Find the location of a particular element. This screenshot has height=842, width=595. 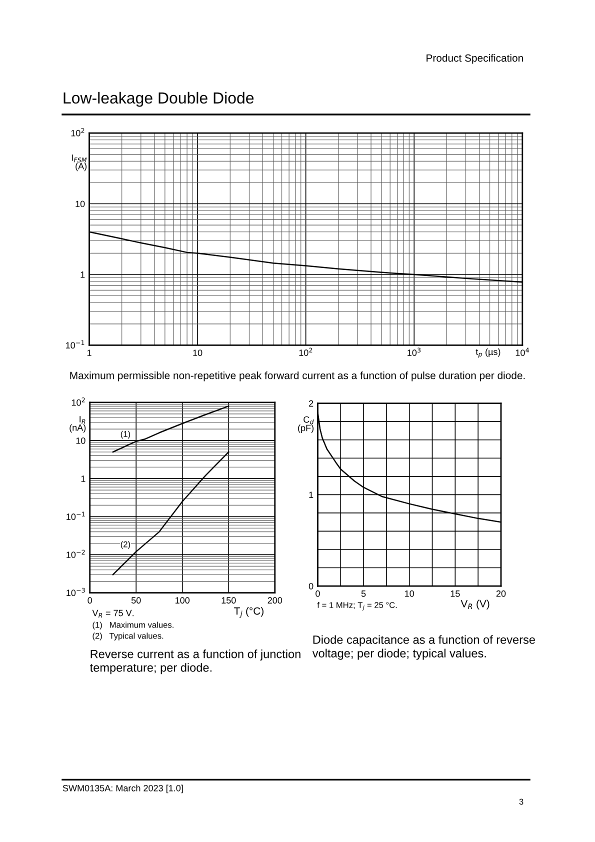

x-axis-title: t$_{p}$ (µs) is located at coordinates (488, 353).